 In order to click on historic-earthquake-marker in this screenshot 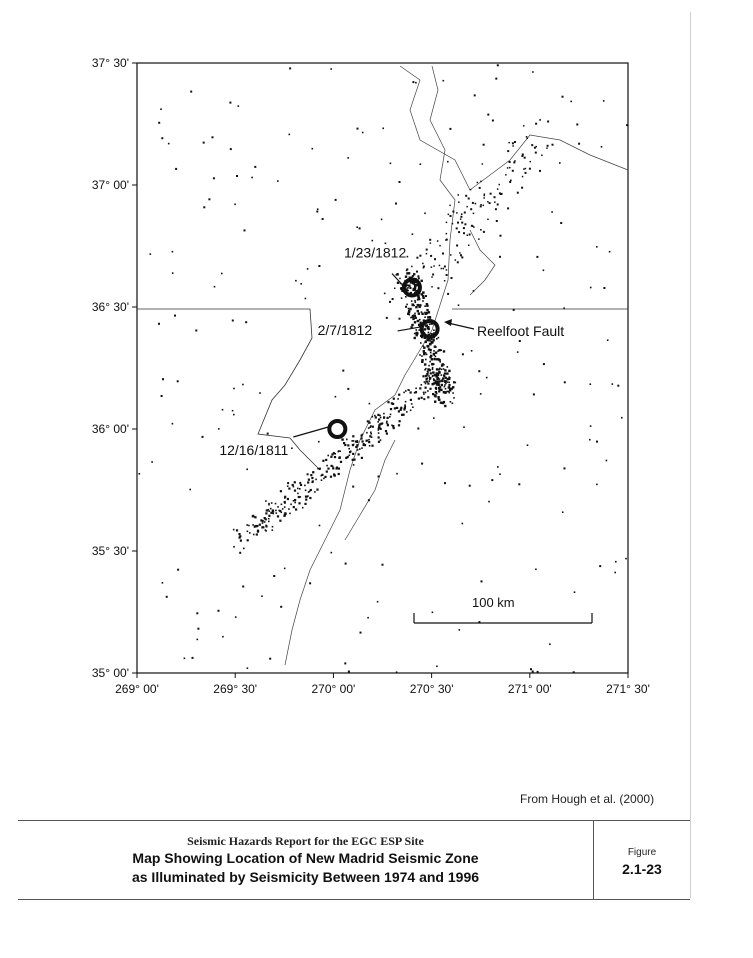, I will do `click(429, 328)`.